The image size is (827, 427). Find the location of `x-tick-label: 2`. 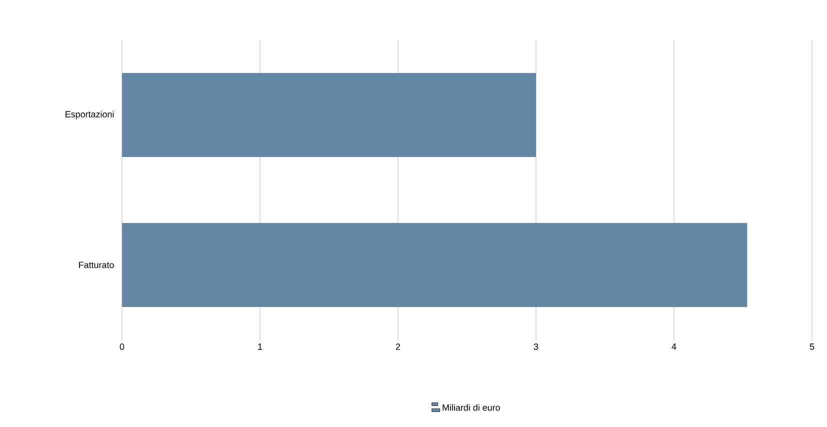

x-tick-label: 2 is located at coordinates (398, 347).